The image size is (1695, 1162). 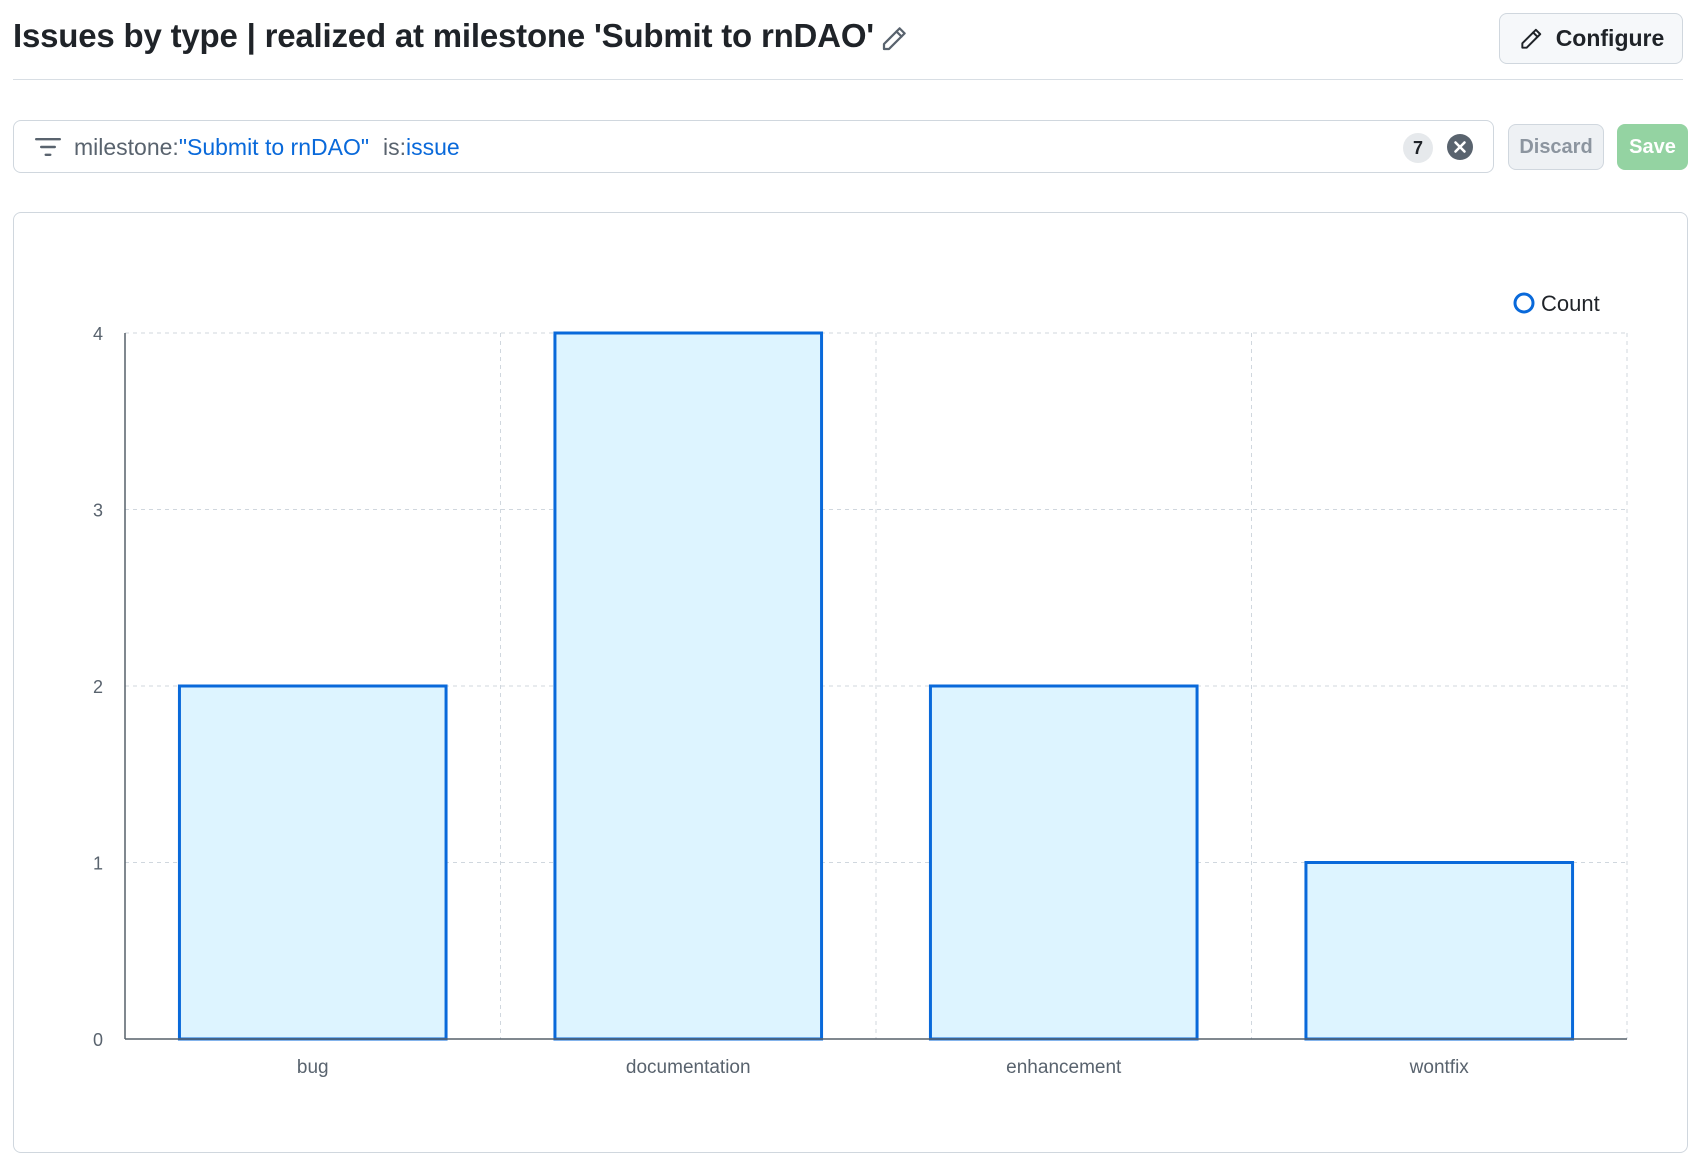 What do you see at coordinates (1418, 148) in the screenshot?
I see `result-count-badge: 7` at bounding box center [1418, 148].